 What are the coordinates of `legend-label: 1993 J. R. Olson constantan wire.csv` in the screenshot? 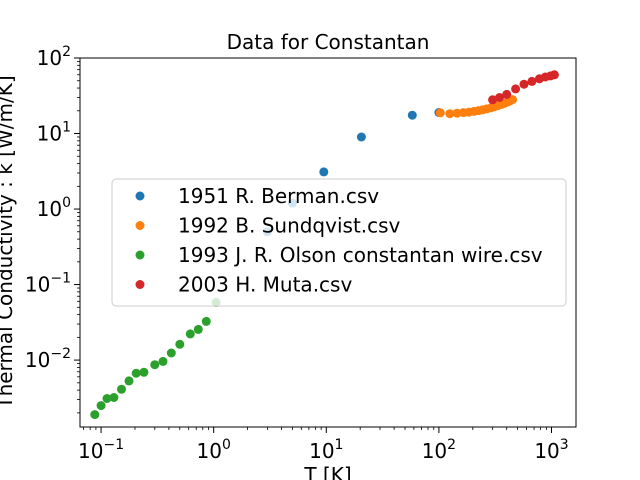 It's located at (360, 255).